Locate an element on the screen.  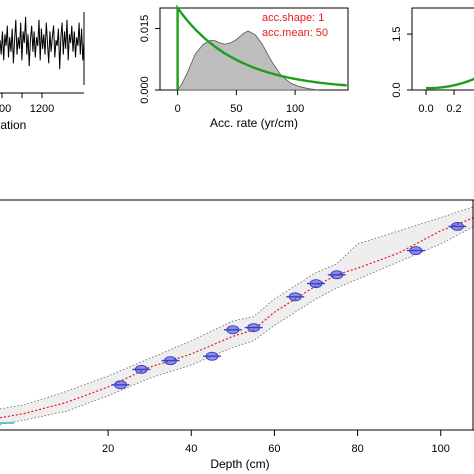
acc-x-label: Acc. rate (yr/cm) is located at coordinates (254, 123).